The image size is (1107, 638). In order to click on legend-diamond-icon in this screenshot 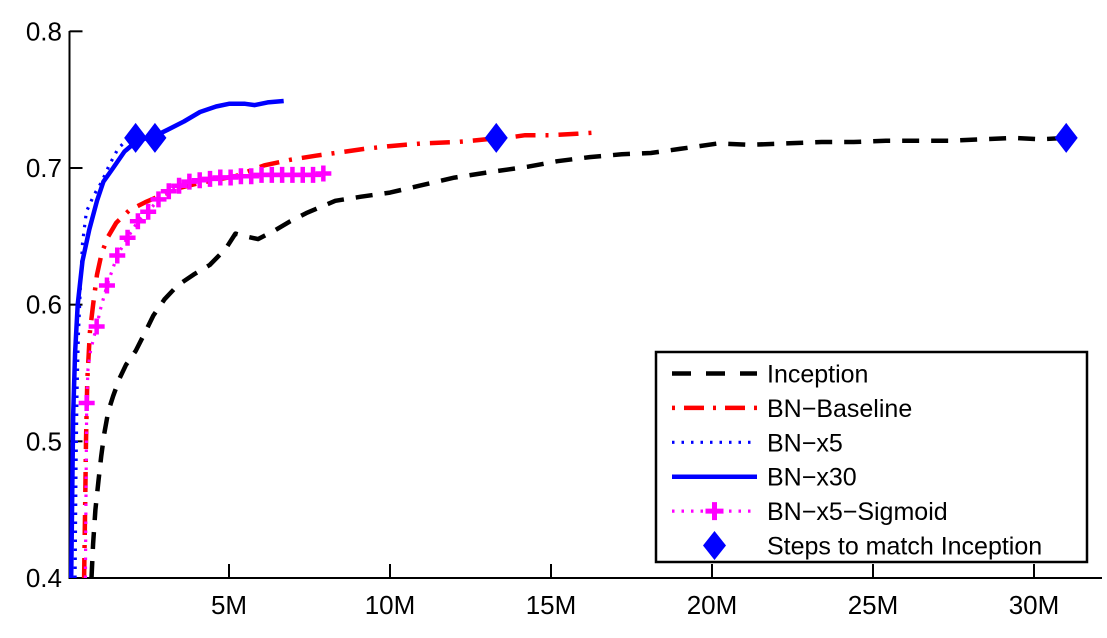, I will do `click(714, 545)`.